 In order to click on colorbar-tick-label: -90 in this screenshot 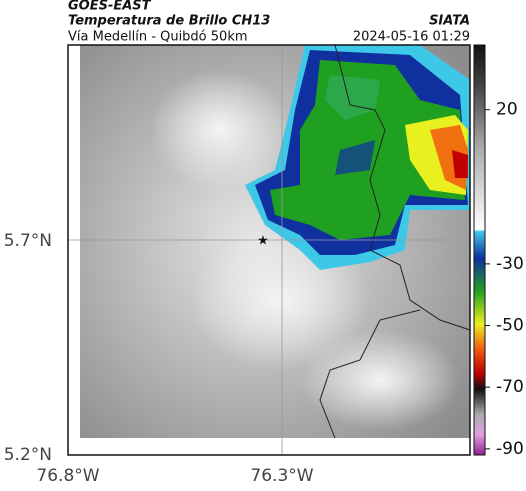, I will do `click(510, 449)`.